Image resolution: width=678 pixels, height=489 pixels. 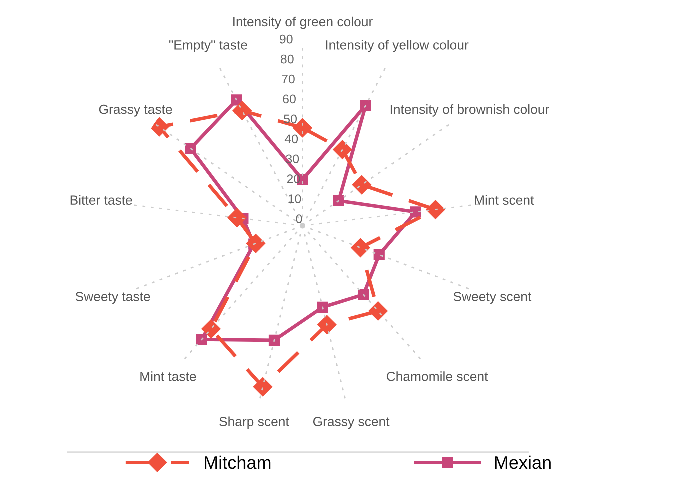 I want to click on spoke-label: Intensity of brownish colour, so click(x=470, y=110).